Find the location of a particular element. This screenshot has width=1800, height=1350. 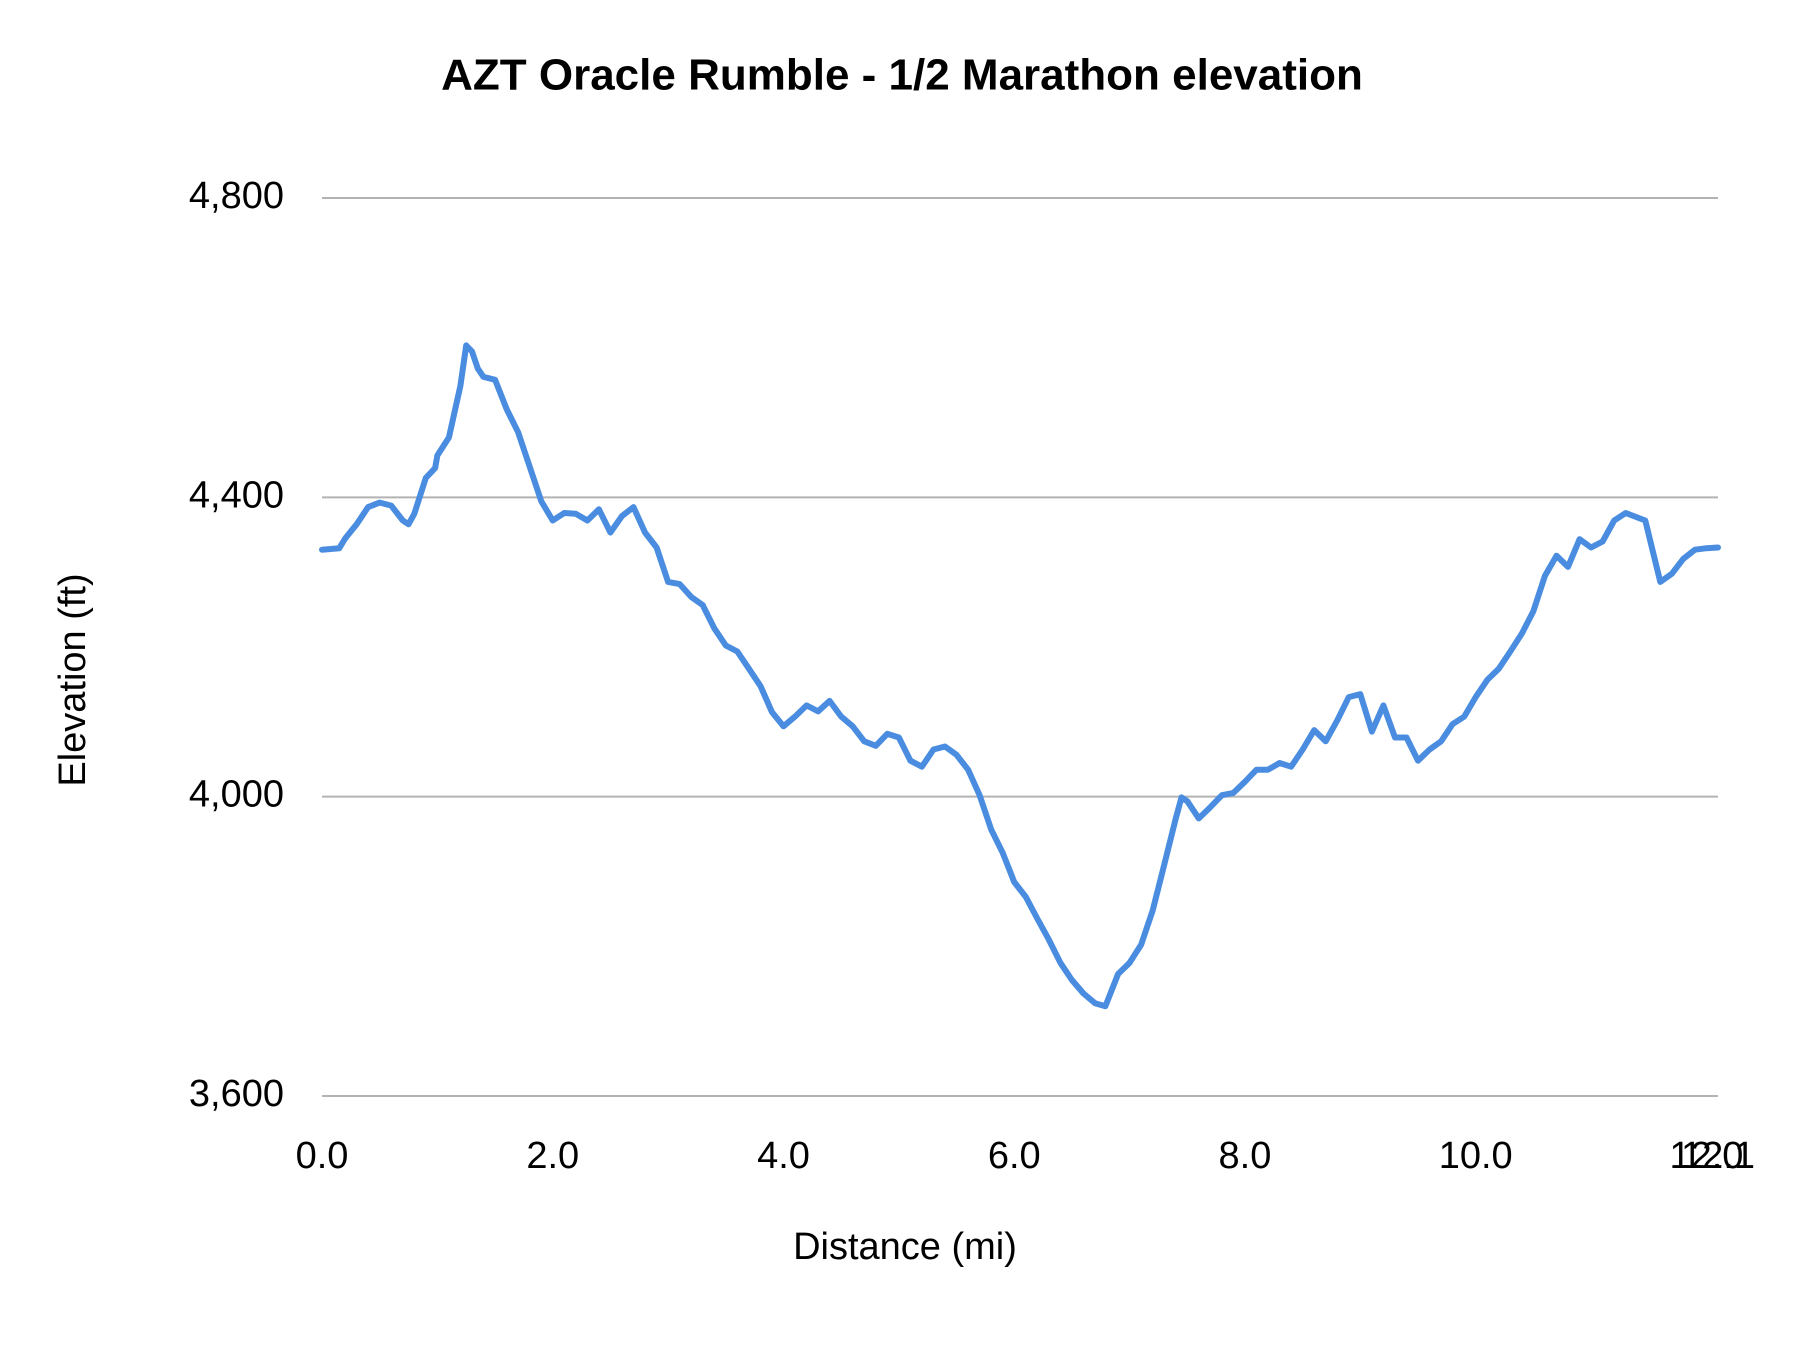

x-tick-label: 6.0 is located at coordinates (1014, 1156).